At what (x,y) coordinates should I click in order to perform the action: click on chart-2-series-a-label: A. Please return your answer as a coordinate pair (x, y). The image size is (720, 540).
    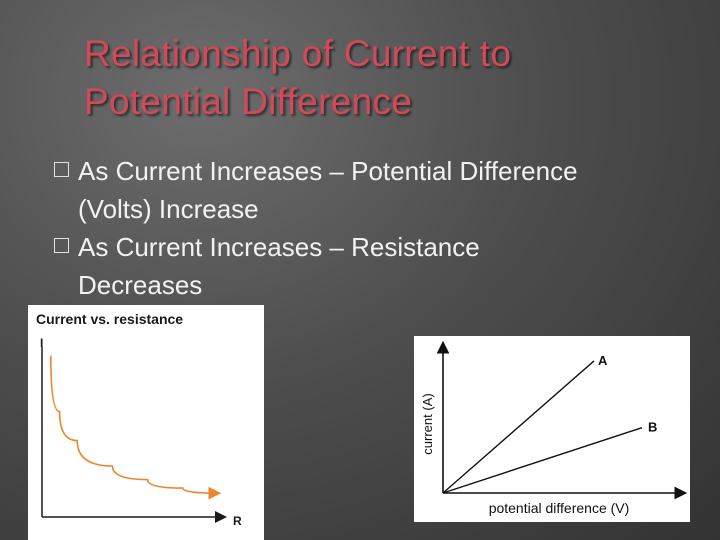
    Looking at the image, I should click on (603, 360).